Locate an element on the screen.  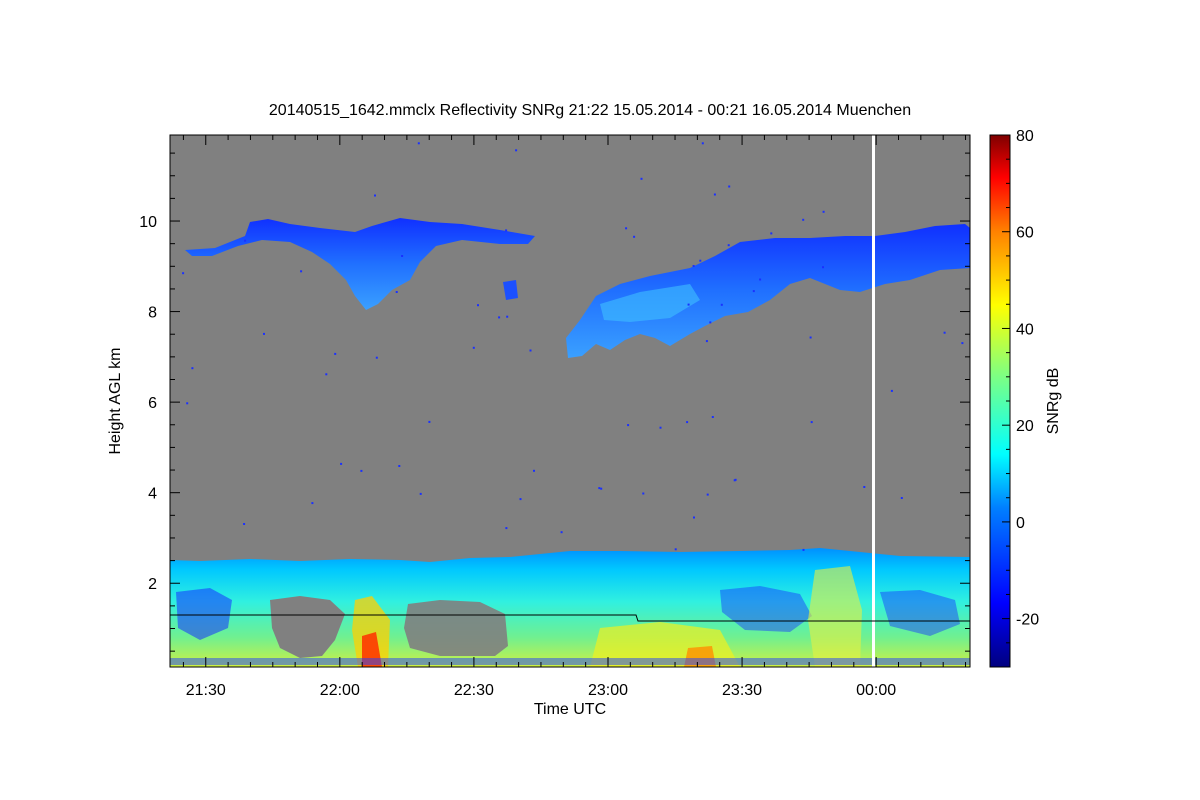
y-tick-label: 4 is located at coordinates (152, 494).